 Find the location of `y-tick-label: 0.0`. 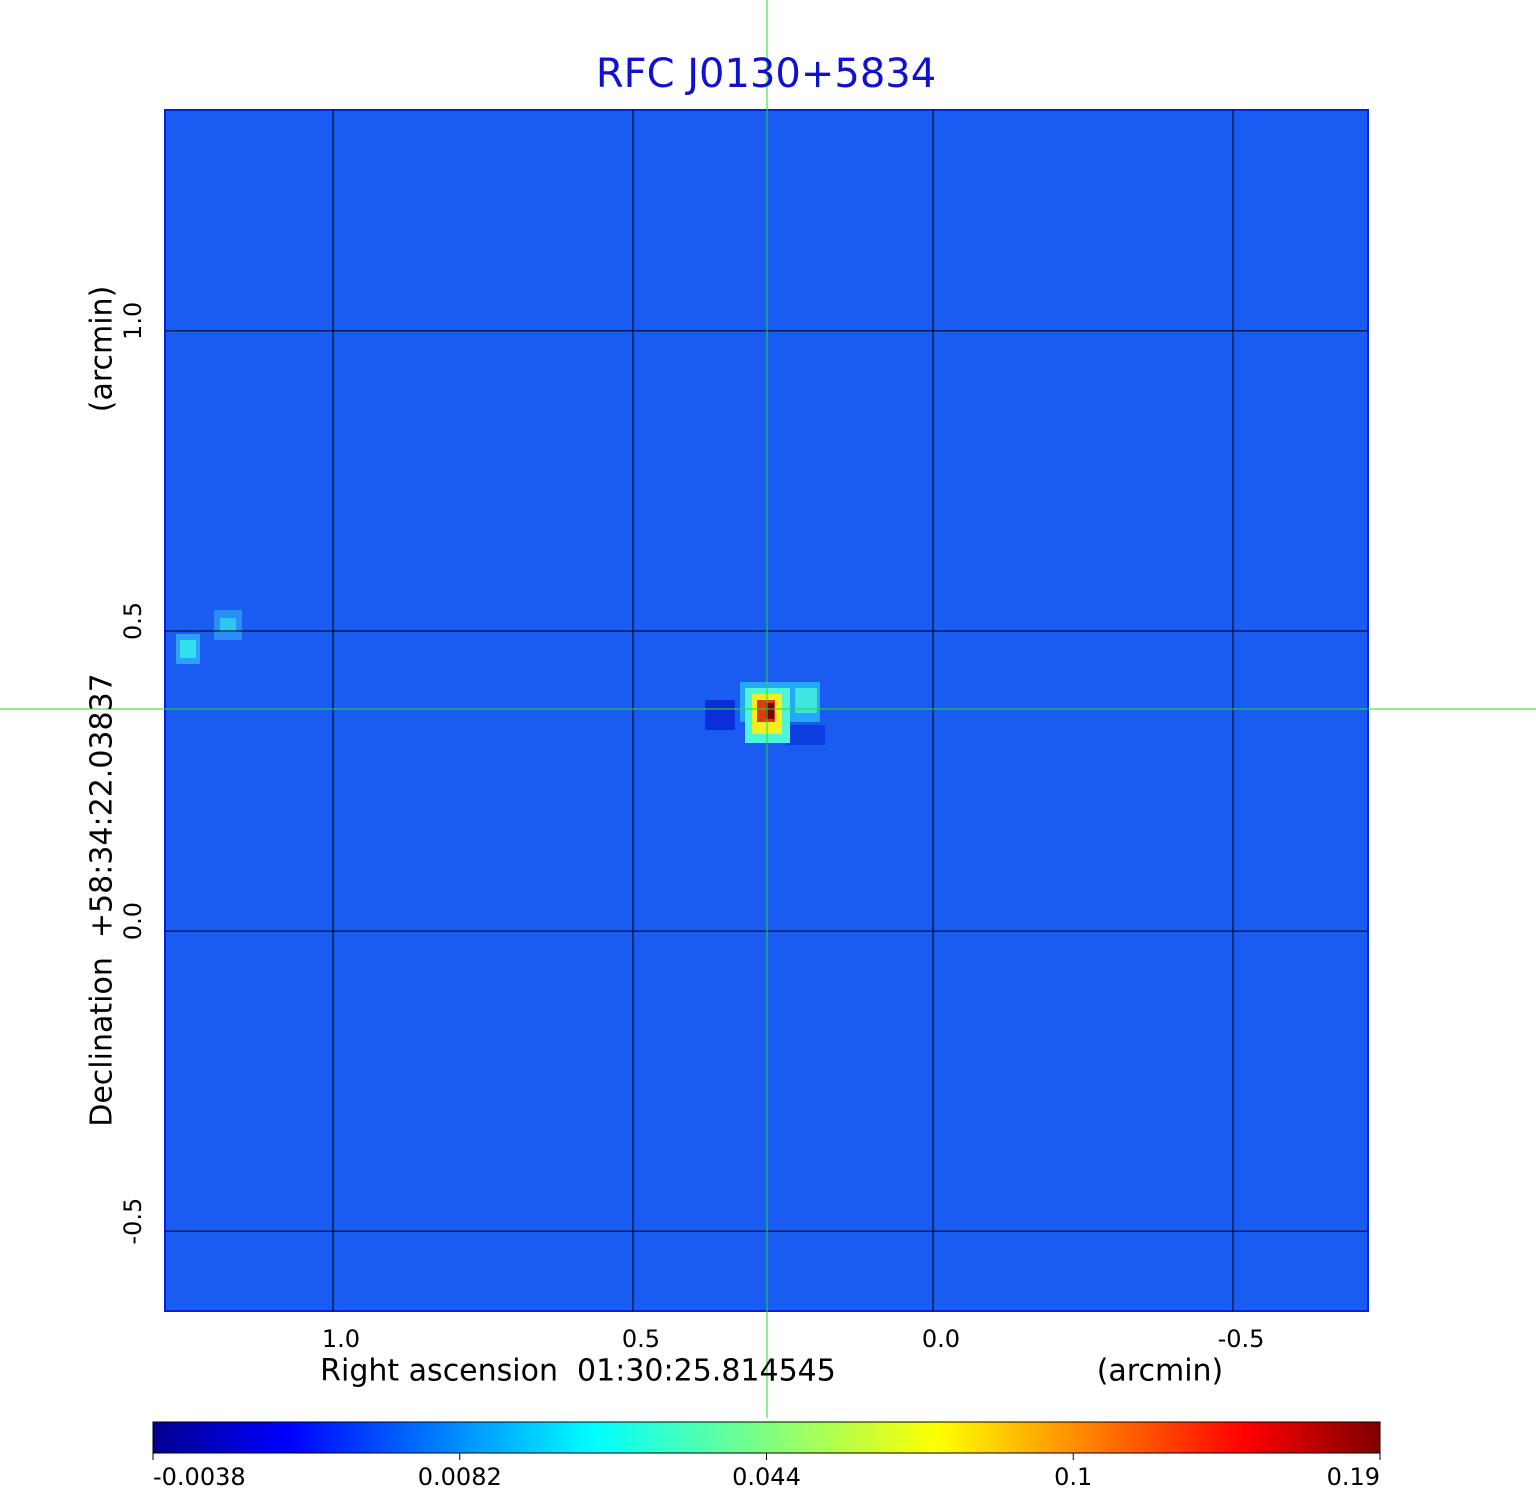

y-tick-label: 0.0 is located at coordinates (133, 921).